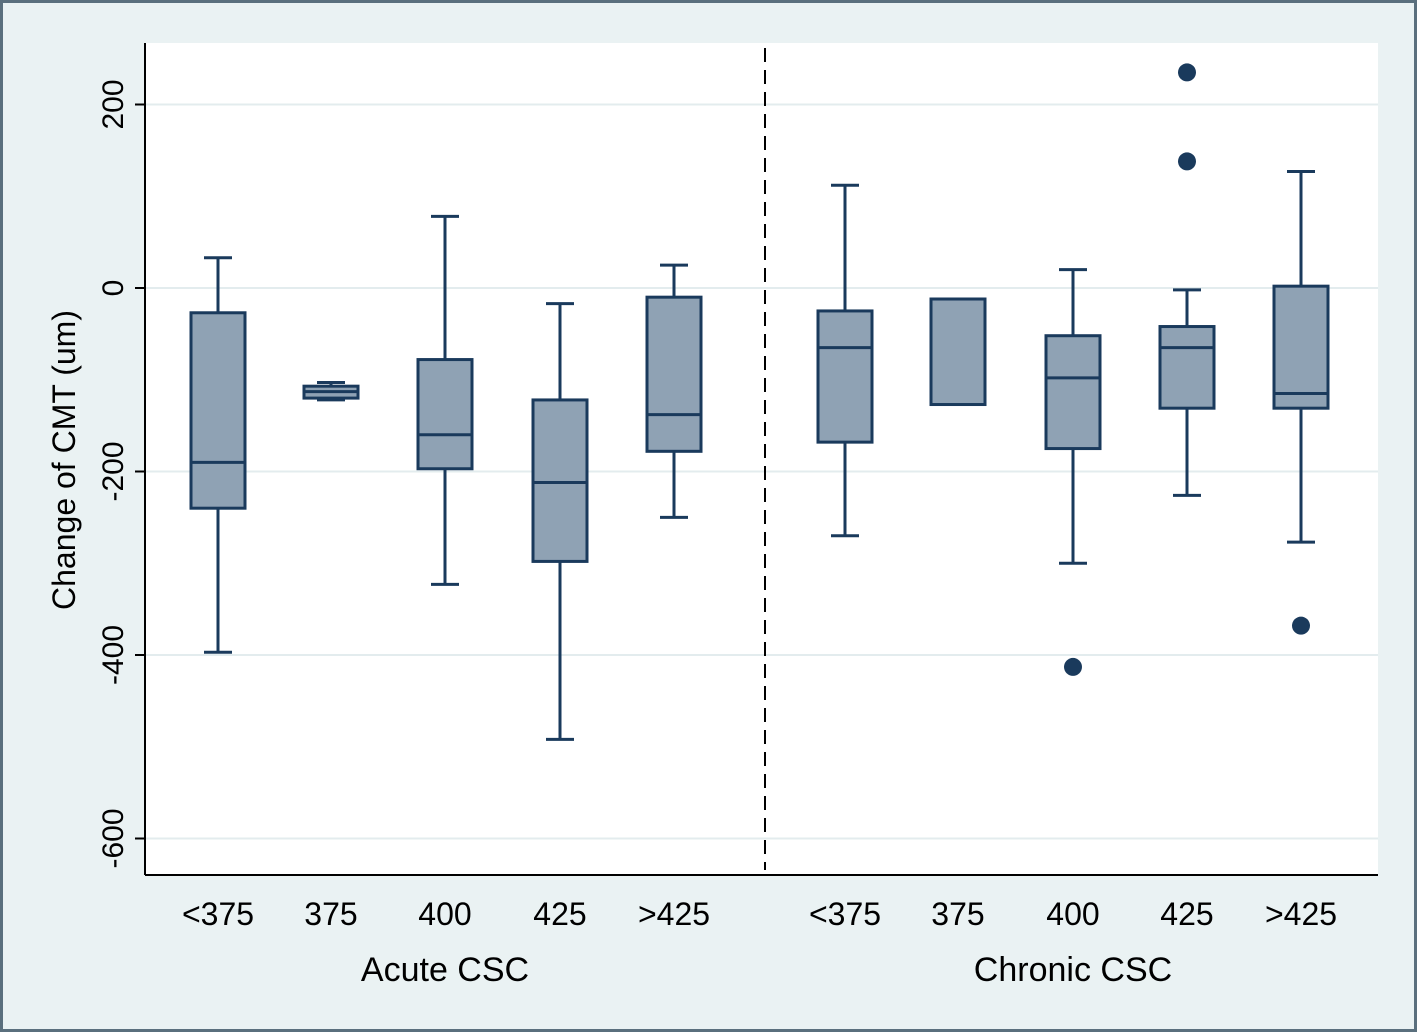 This screenshot has width=1417, height=1032. What do you see at coordinates (64, 460) in the screenshot?
I see `y-axis-title: Change of CMT (um)` at bounding box center [64, 460].